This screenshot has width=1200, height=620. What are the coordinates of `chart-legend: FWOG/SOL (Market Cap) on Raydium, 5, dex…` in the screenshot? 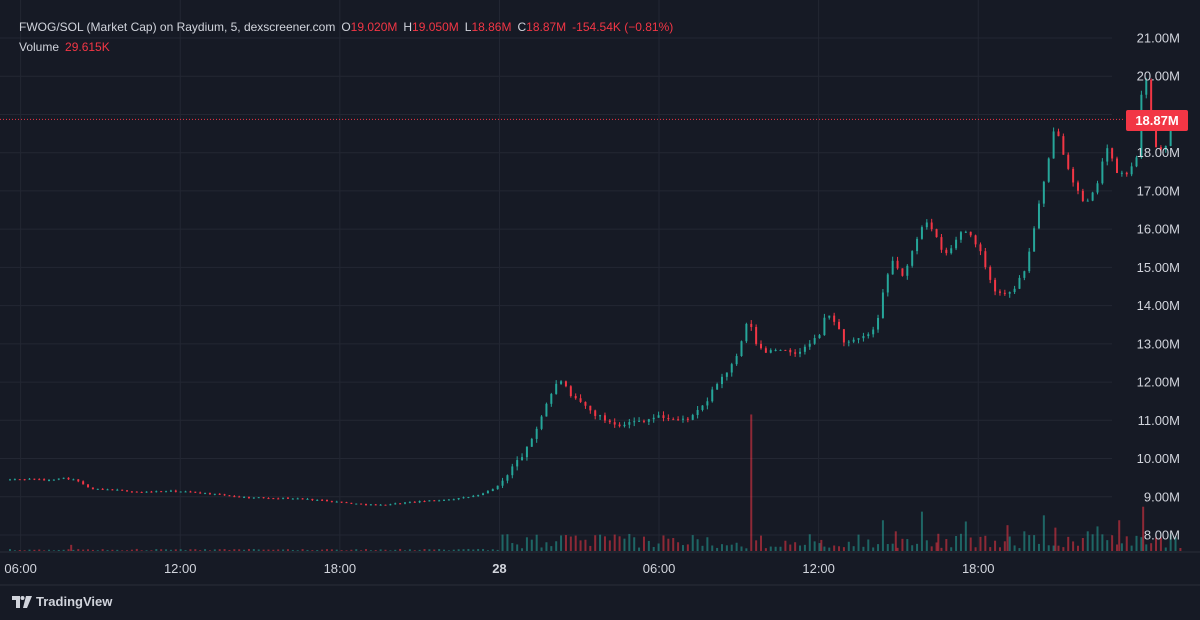 It's located at (346, 37).